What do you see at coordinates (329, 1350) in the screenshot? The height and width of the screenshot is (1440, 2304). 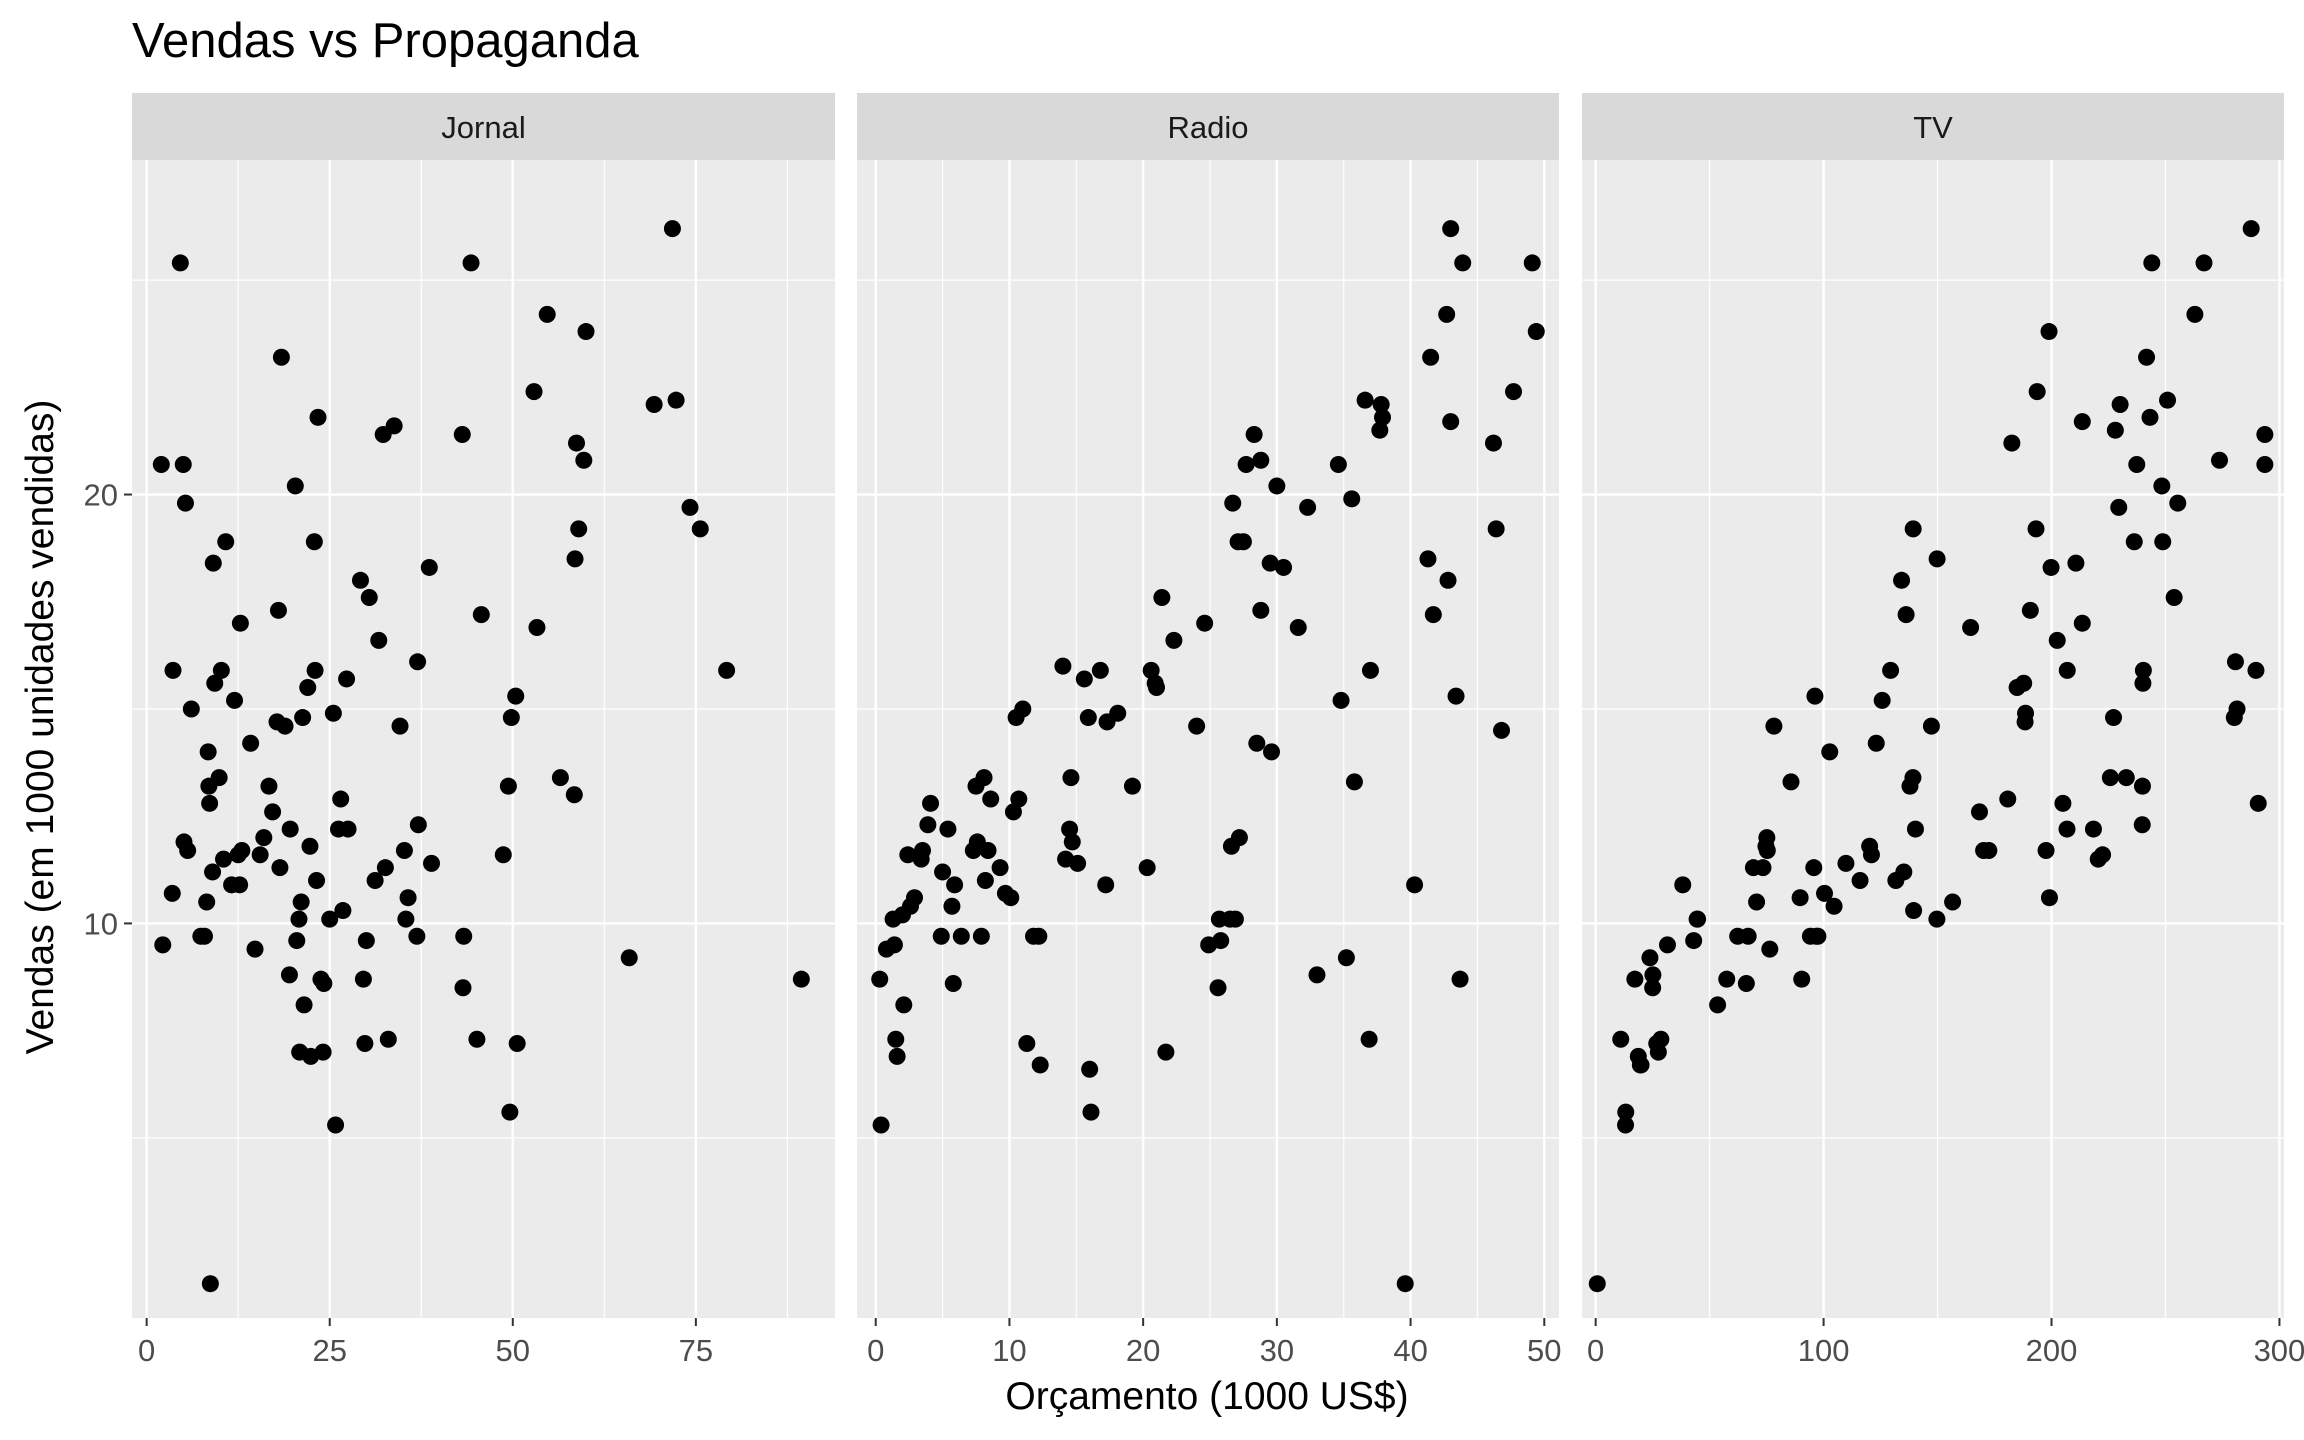 I see `x-tick-label: 25` at bounding box center [329, 1350].